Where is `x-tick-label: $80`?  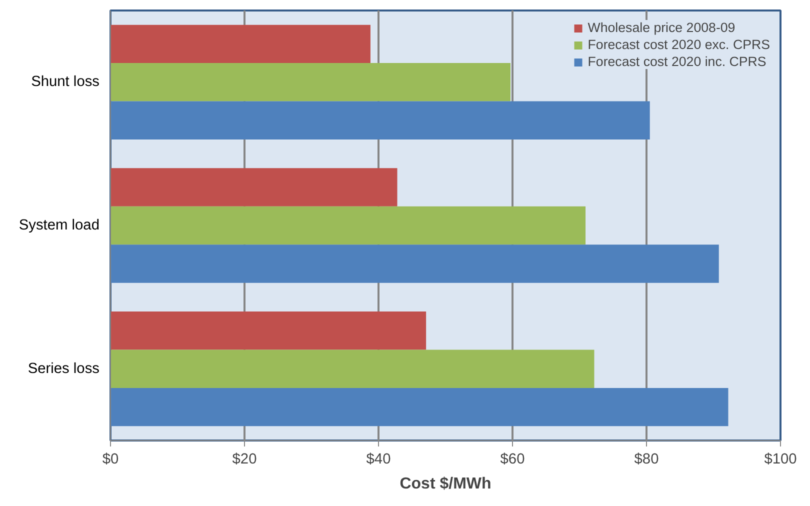
x-tick-label: $80 is located at coordinates (646, 460).